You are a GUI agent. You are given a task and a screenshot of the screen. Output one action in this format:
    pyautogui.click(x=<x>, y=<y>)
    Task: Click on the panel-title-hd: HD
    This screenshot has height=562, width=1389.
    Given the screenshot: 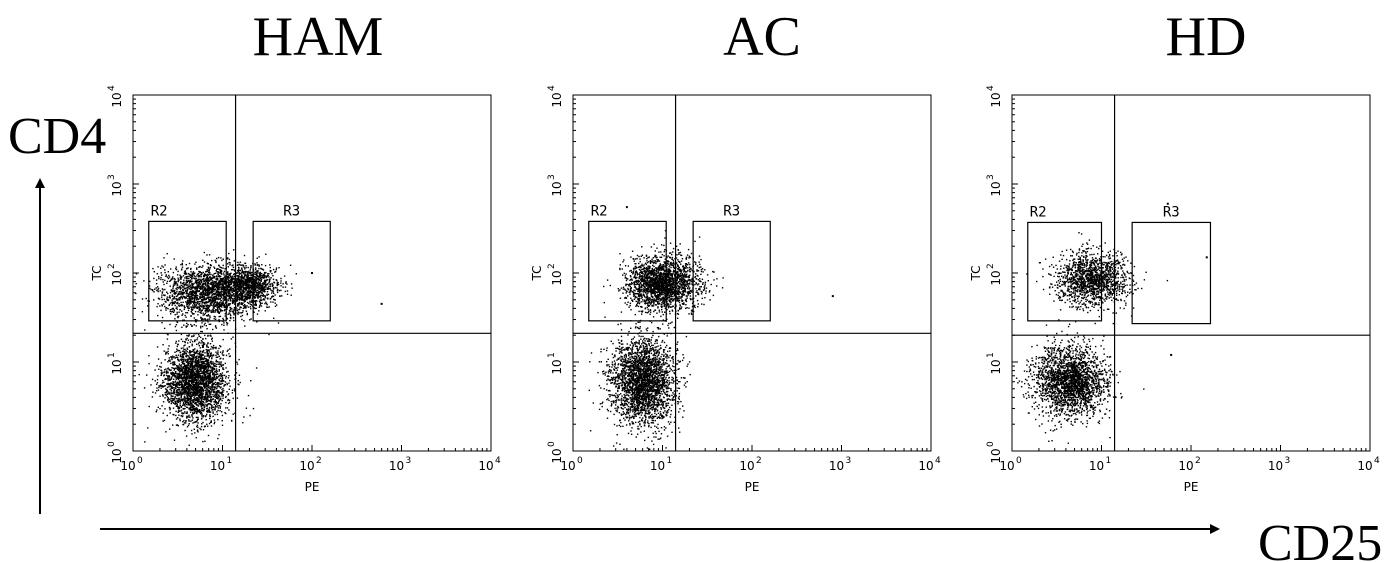 What is the action you would take?
    pyautogui.click(x=1206, y=37)
    